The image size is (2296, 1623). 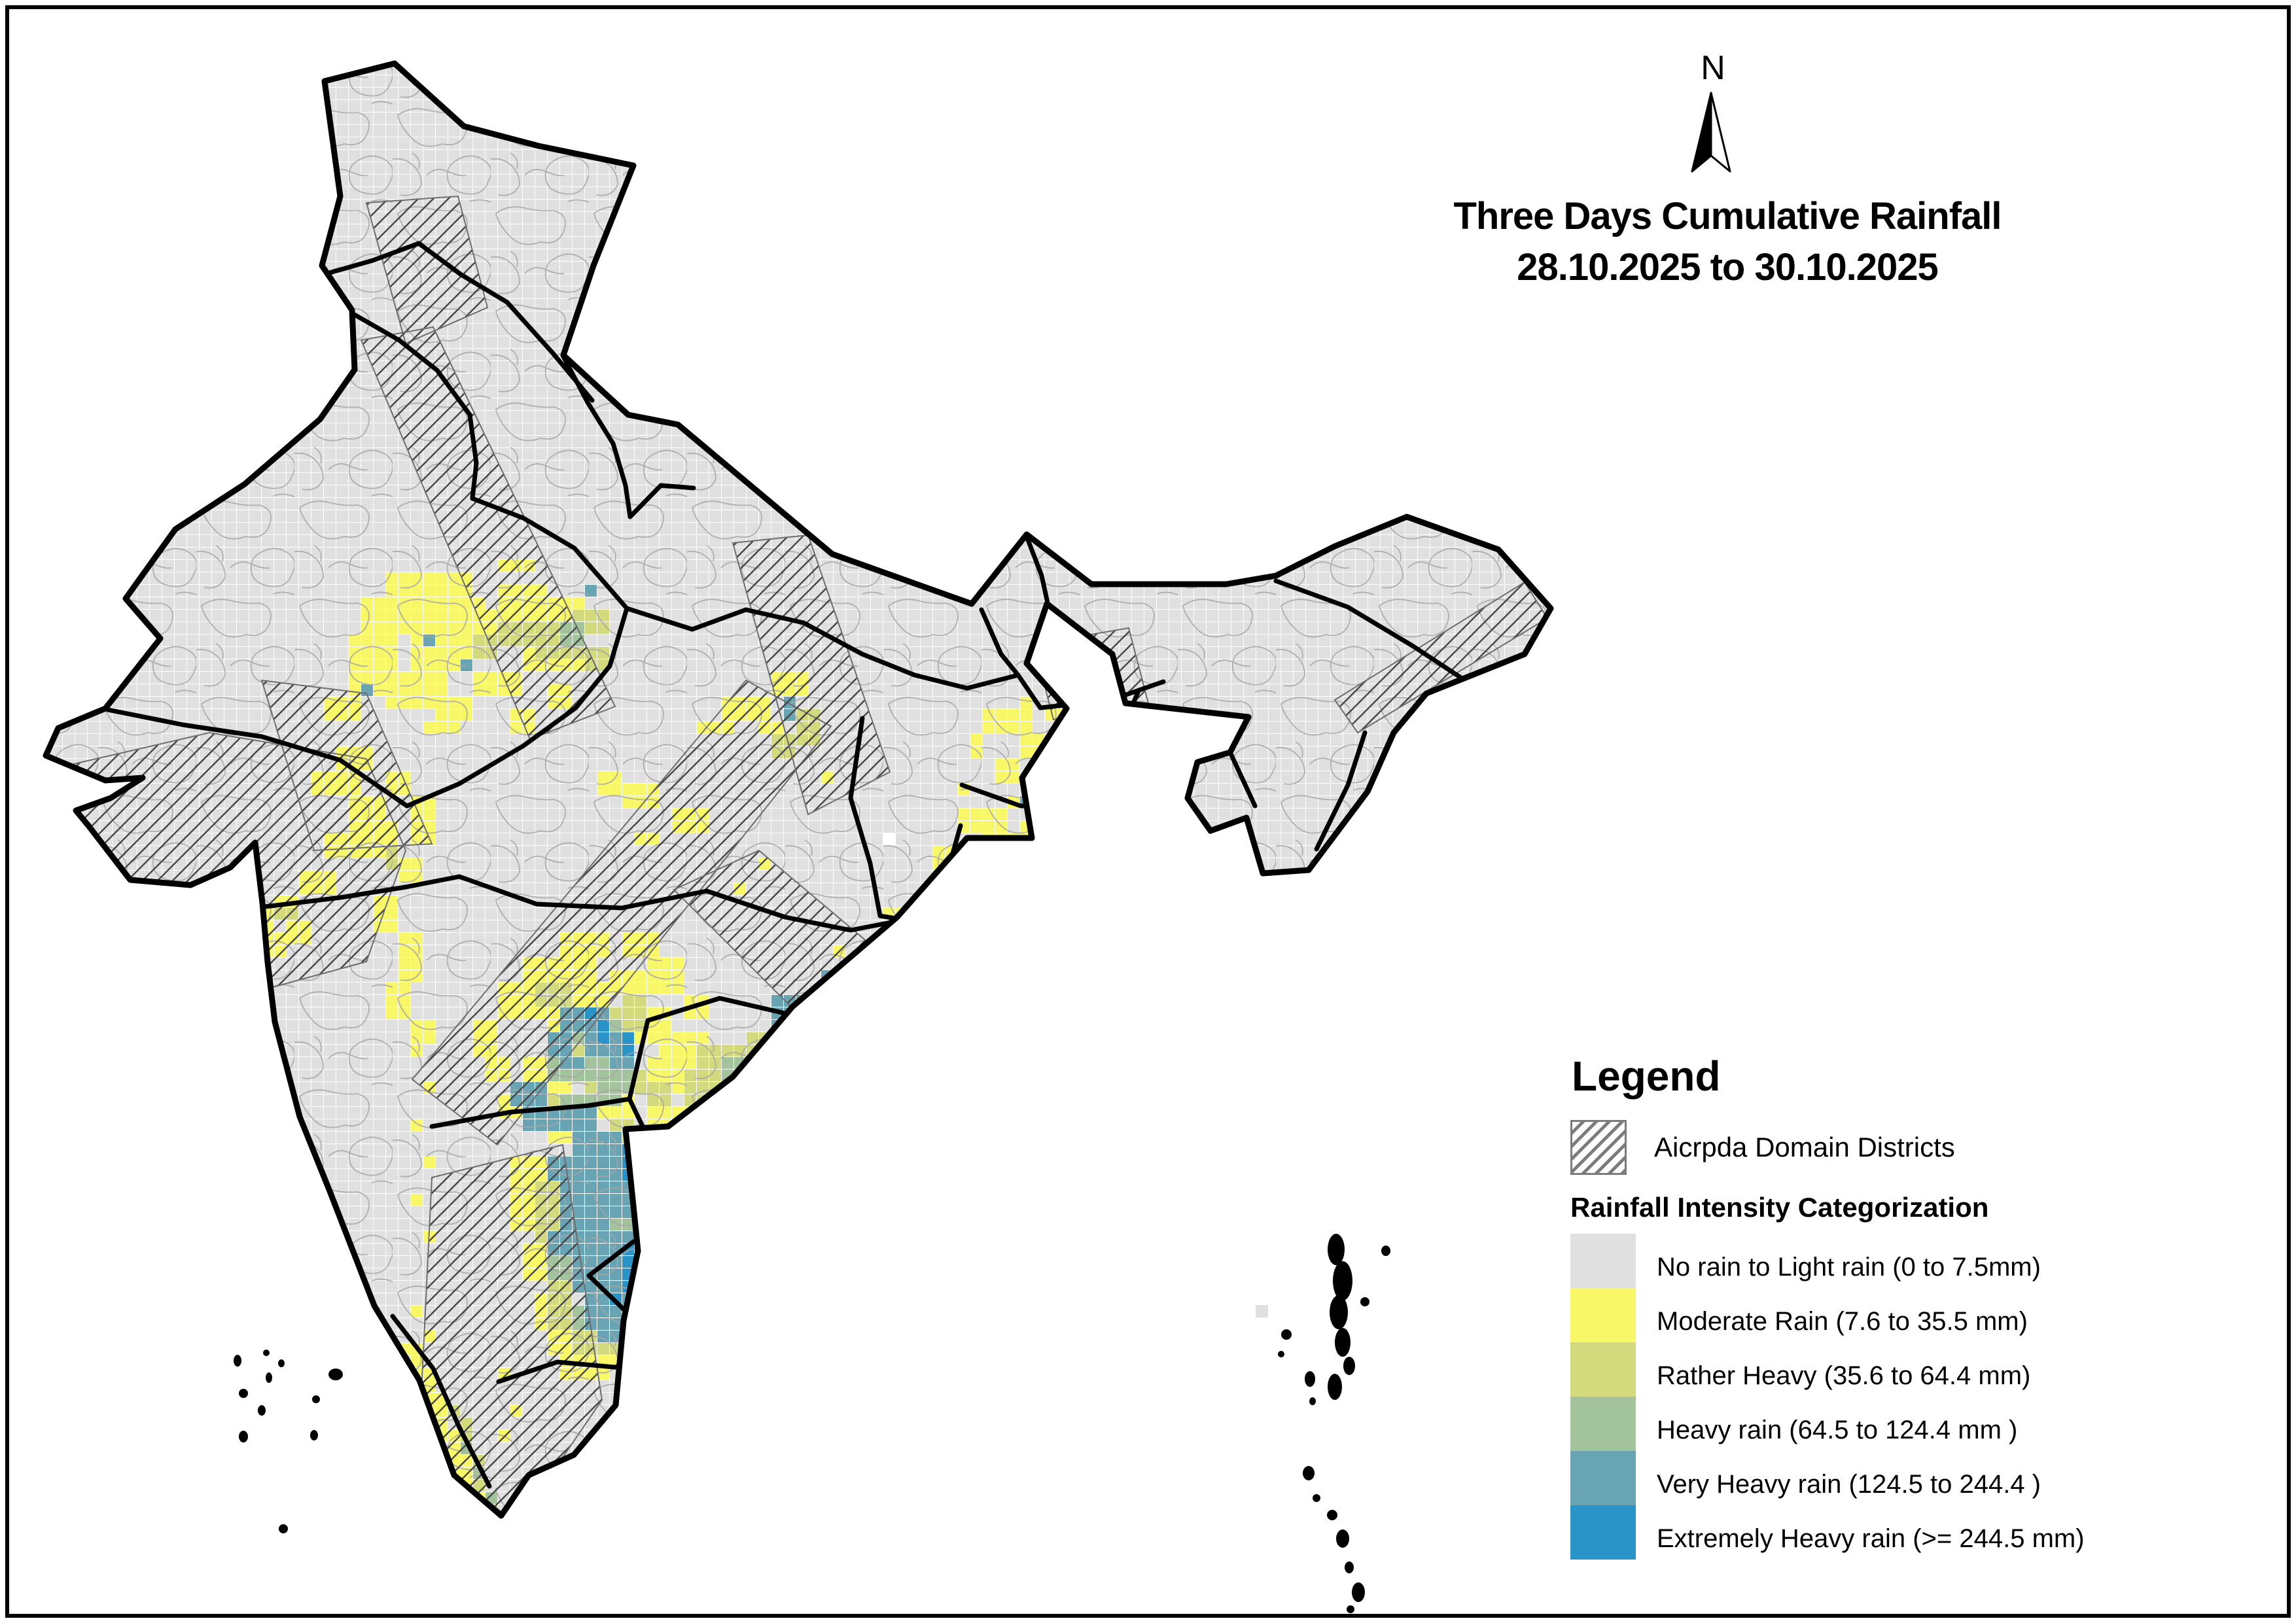 What do you see at coordinates (1871, 1539) in the screenshot?
I see `legend-class-label: Extremely Heavy rain (>= 244.5 mm)` at bounding box center [1871, 1539].